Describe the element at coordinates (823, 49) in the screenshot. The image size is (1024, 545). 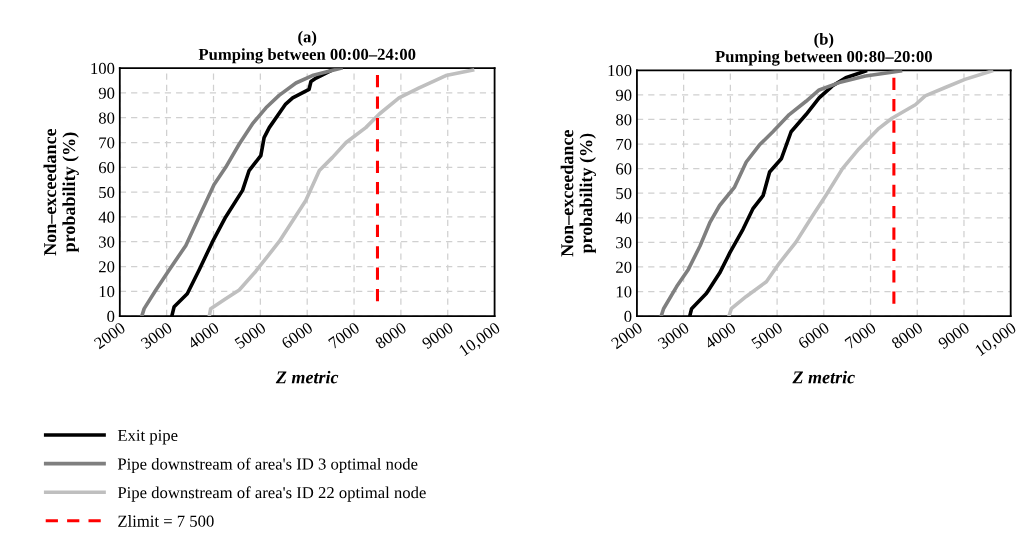
I see `chart-title: (b) Pumping between 00:80–20:00` at that location.